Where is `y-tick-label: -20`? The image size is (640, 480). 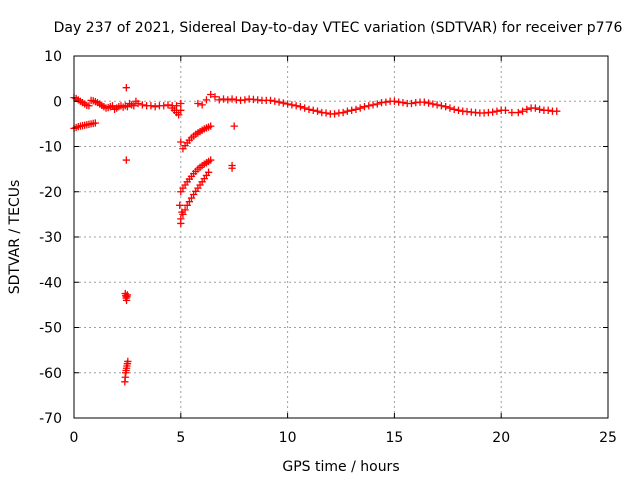
y-tick-label: -20 is located at coordinates (50, 193).